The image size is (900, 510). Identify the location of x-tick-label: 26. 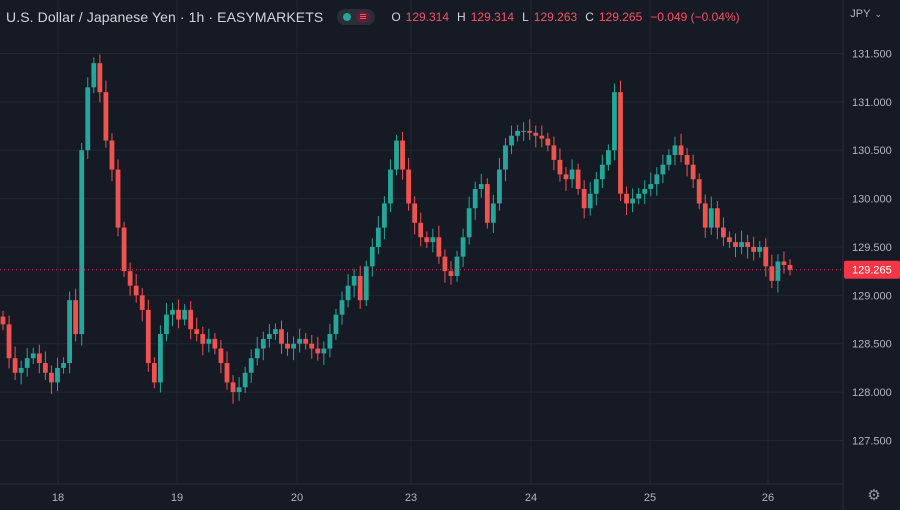
(768, 498).